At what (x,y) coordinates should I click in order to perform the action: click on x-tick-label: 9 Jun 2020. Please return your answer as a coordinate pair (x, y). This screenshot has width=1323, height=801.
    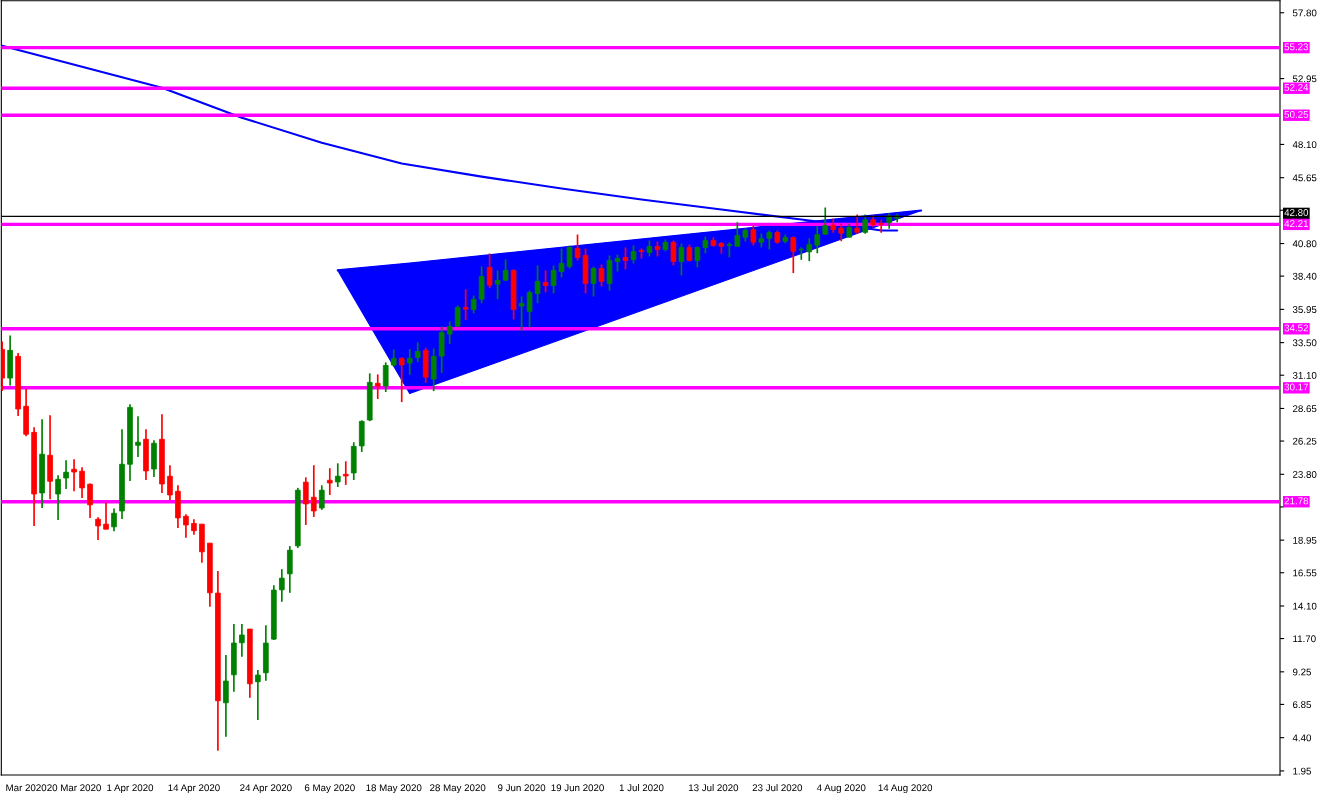
    Looking at the image, I should click on (521, 788).